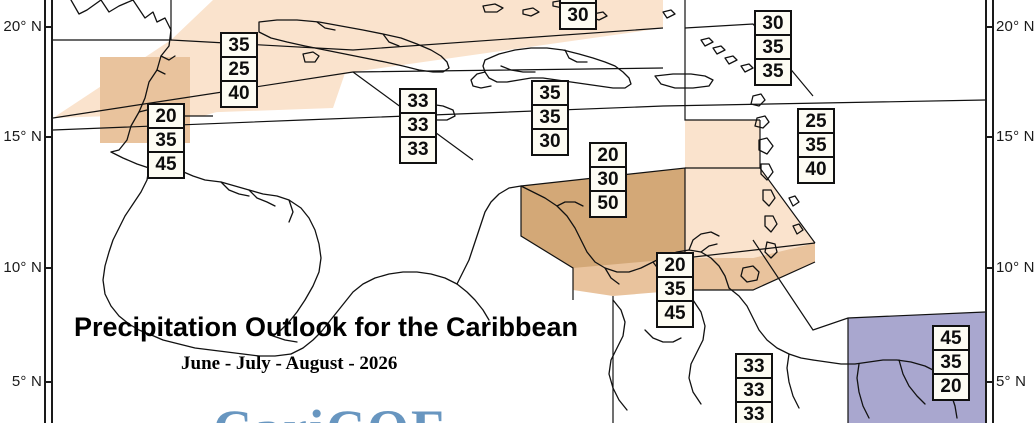 The image size is (1036, 423). Describe the element at coordinates (1011, 381) in the screenshot. I see `lat-label-right-5n: 5° N` at that location.